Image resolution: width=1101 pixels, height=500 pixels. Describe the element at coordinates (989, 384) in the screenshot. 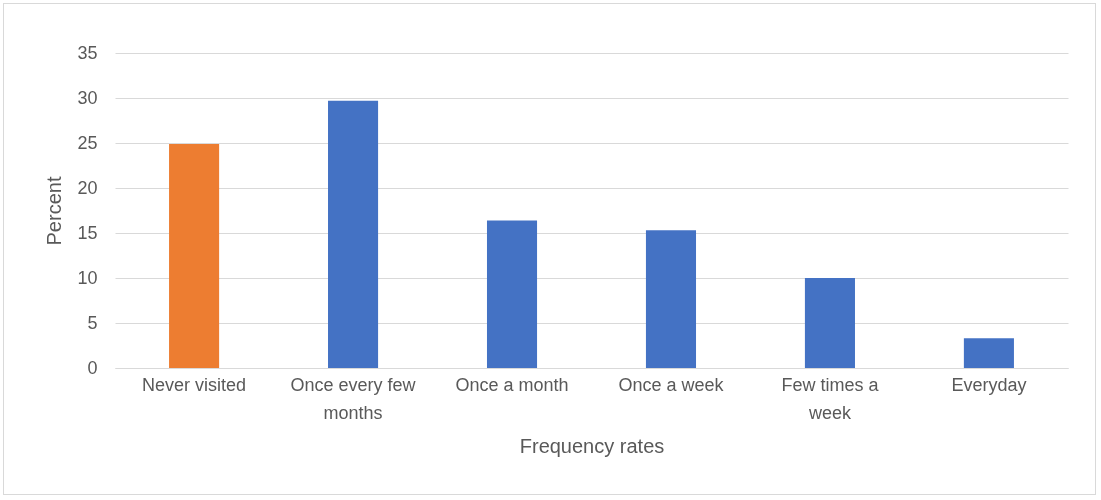

I see `x-tick-label: Everyday` at that location.